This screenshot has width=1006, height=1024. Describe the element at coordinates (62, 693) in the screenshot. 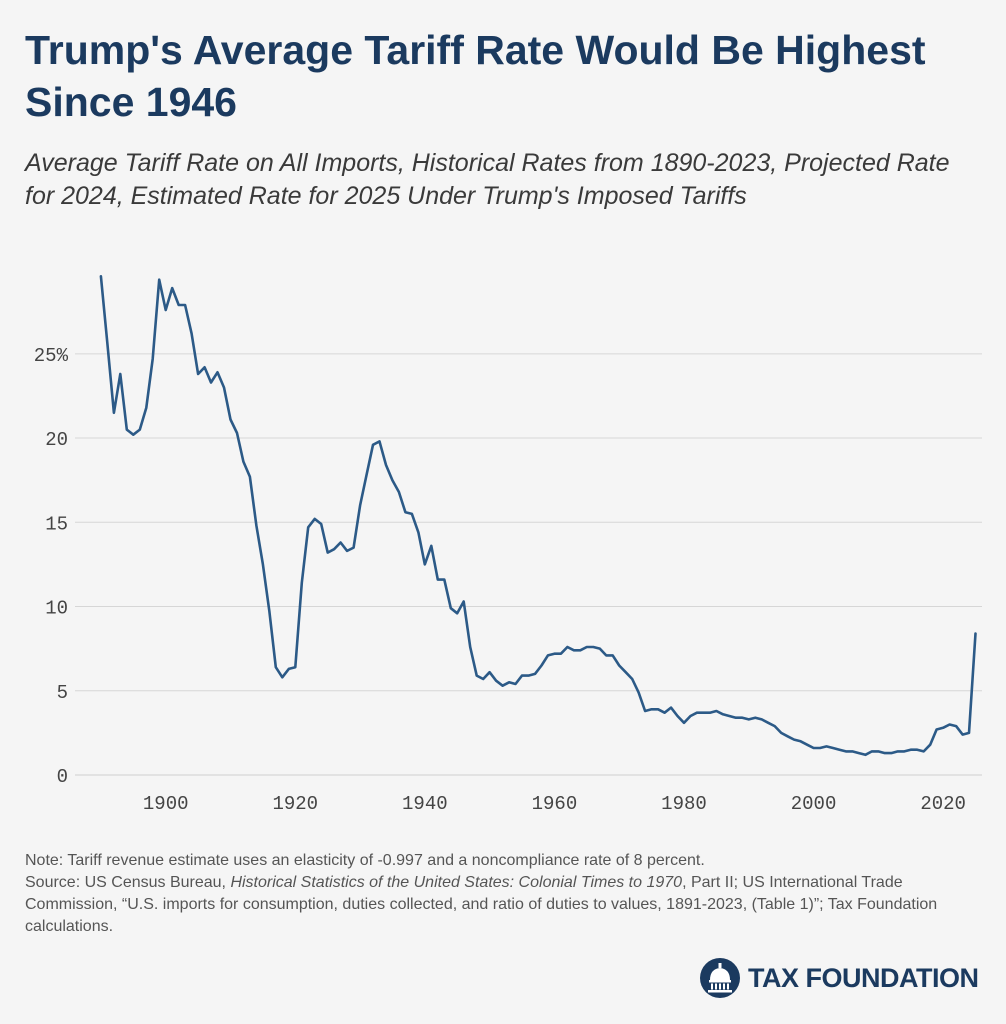

I see `y-tick-label: 5` at that location.